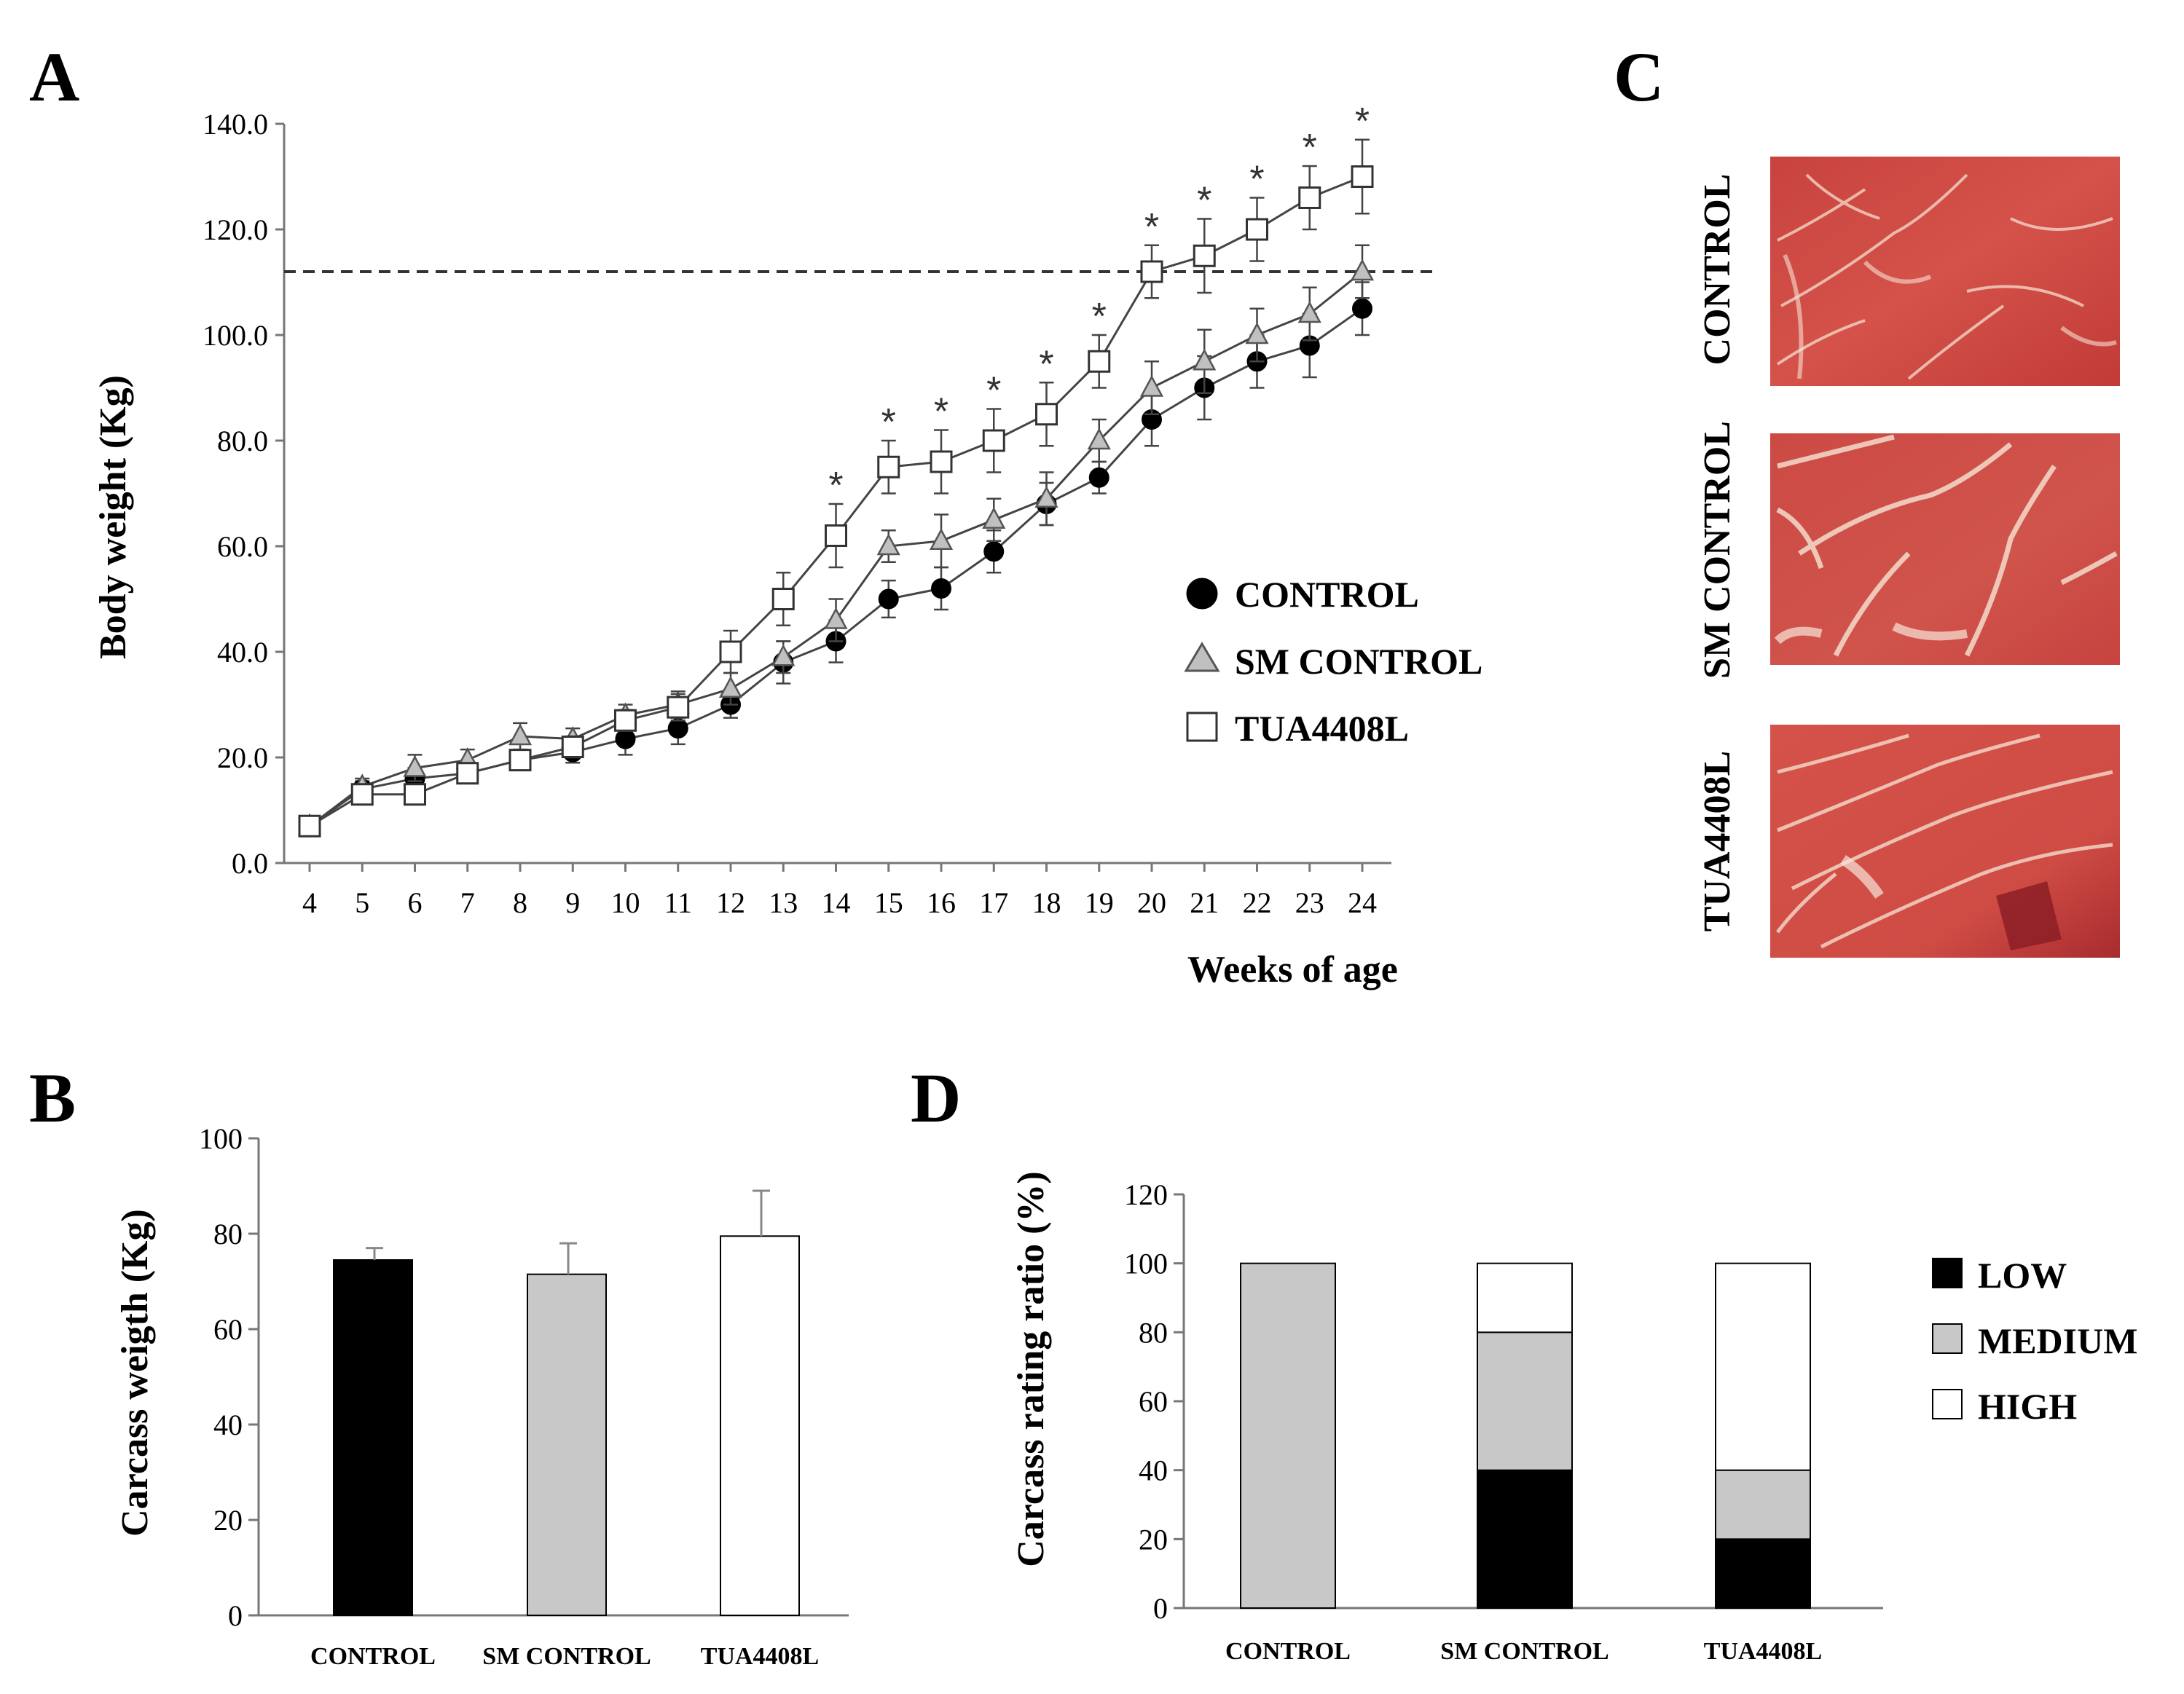  What do you see at coordinates (1153, 1540) in the screenshot?
I see `chart-d-ytick-label: 20` at bounding box center [1153, 1540].